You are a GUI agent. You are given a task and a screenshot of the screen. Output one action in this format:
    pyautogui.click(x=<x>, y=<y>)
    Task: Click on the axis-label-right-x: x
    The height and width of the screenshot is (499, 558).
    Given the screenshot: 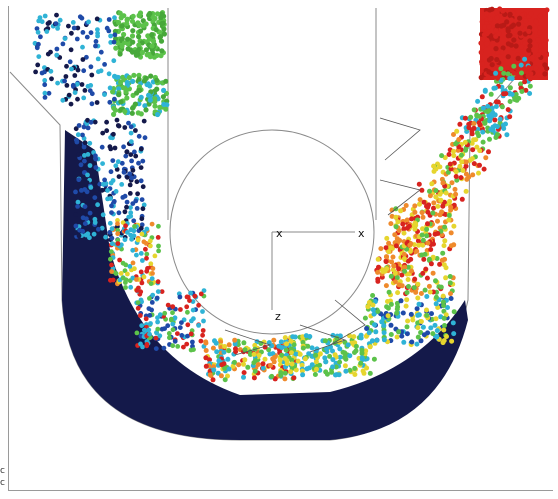 What is the action you would take?
    pyautogui.click(x=361, y=233)
    